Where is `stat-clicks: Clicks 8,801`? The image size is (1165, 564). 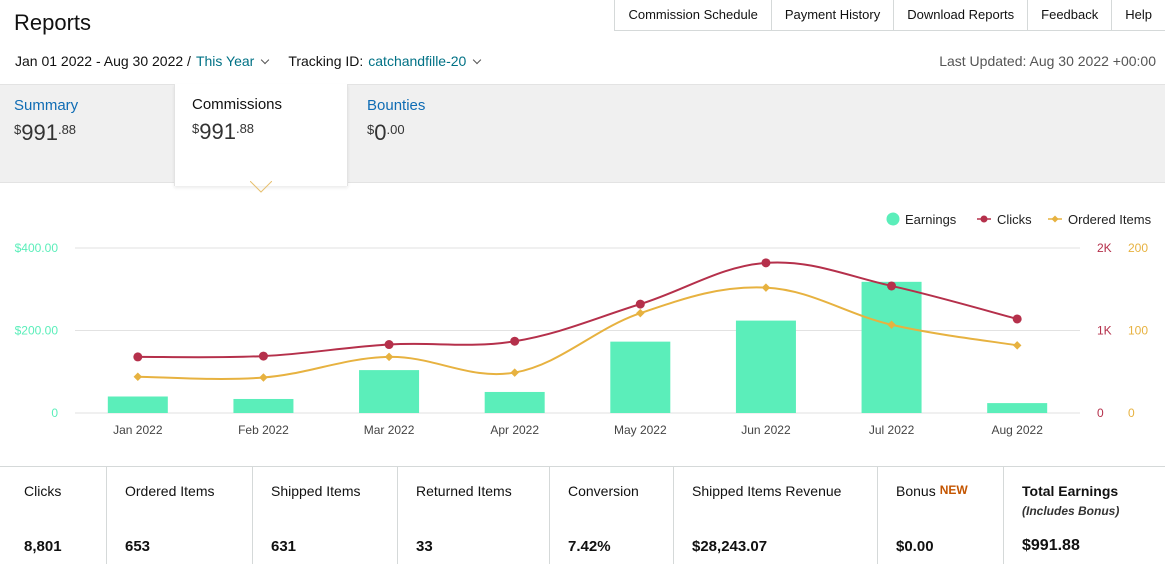
stat-clicks: Clicks 8,801 is located at coordinates (53, 515).